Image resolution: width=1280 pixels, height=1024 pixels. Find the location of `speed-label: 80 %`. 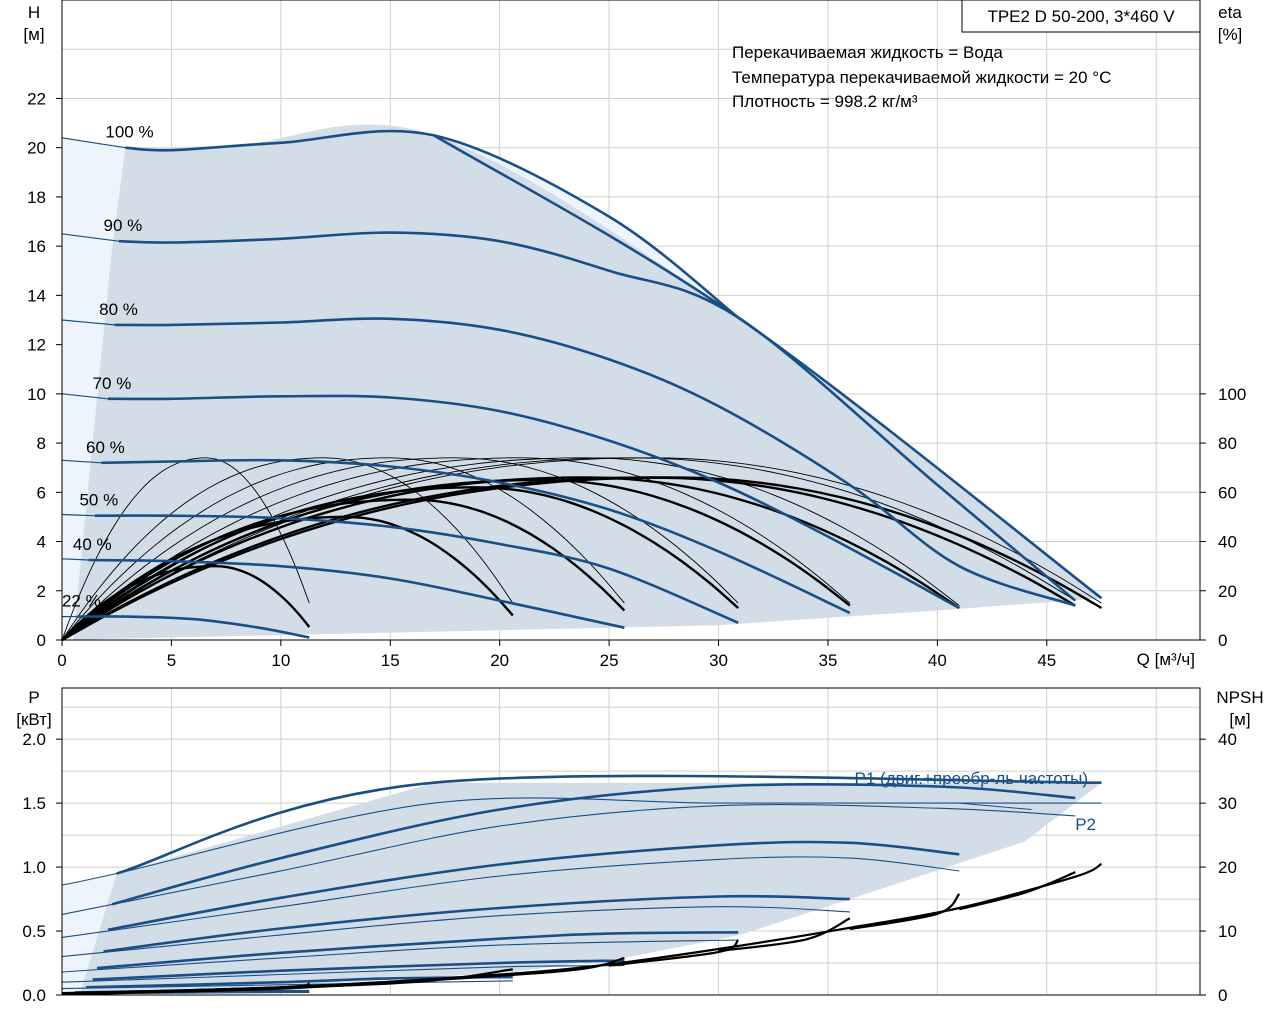

speed-label: 80 % is located at coordinates (118, 309).